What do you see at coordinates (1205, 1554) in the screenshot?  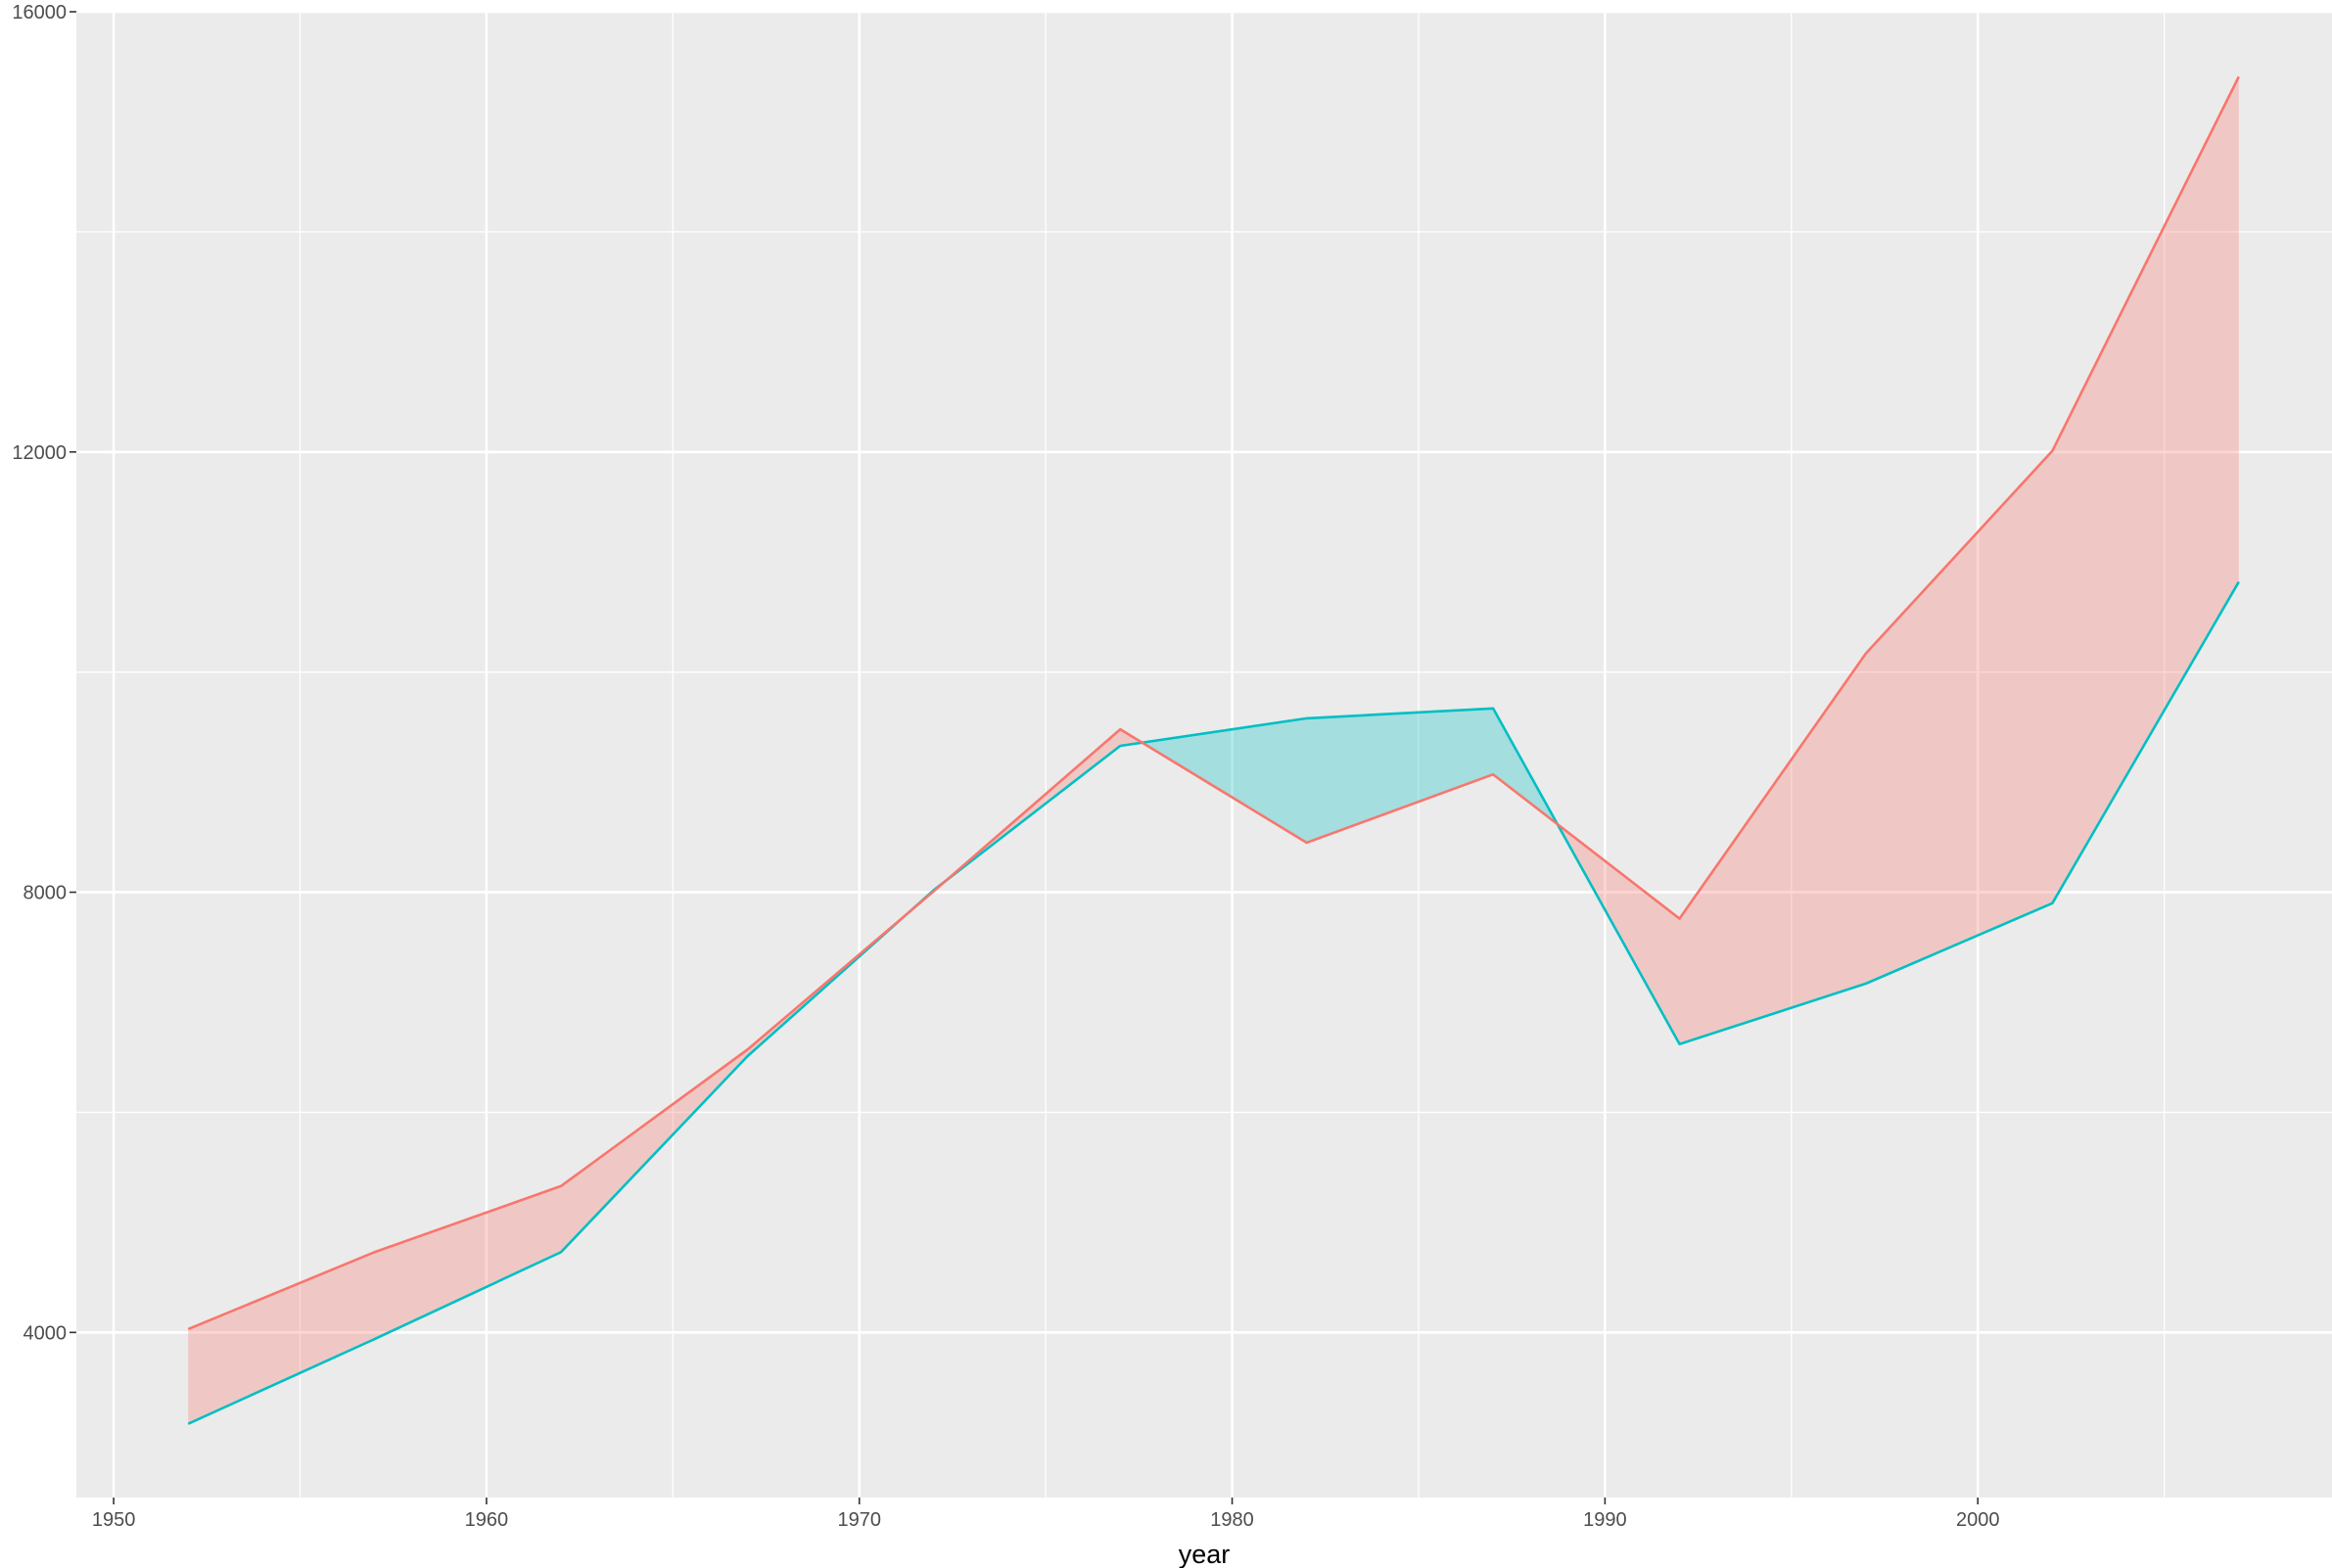 I see `x-axis-title: year` at bounding box center [1205, 1554].